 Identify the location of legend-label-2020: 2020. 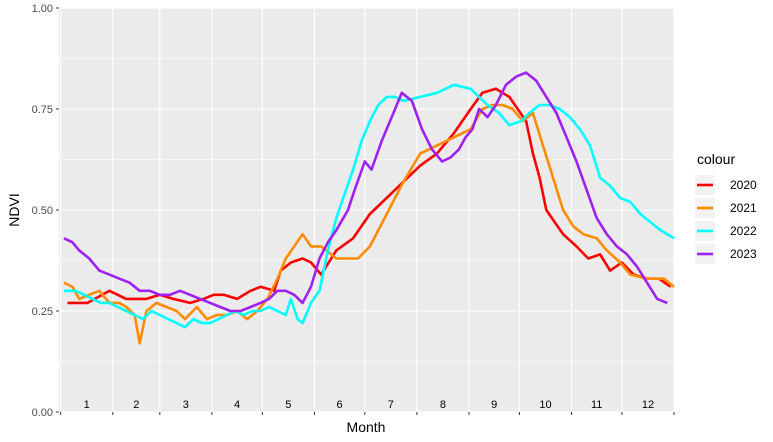
(743, 185).